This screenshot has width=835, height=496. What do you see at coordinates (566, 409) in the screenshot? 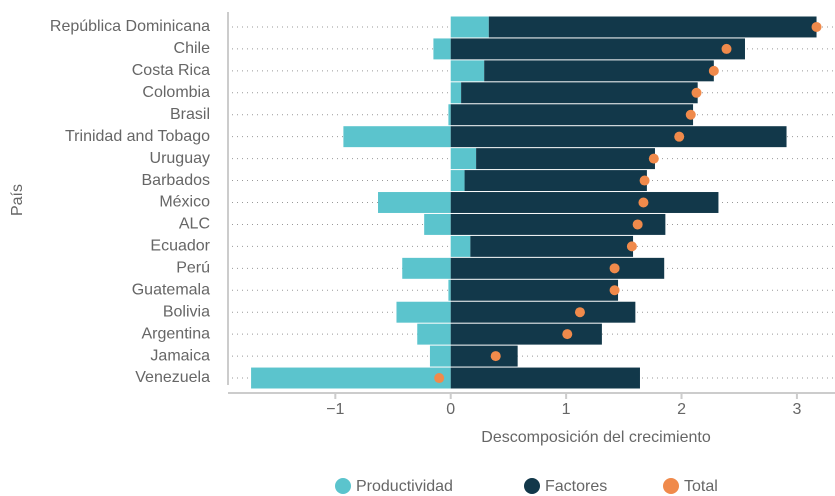
I see `x-tick-label: 1` at bounding box center [566, 409].